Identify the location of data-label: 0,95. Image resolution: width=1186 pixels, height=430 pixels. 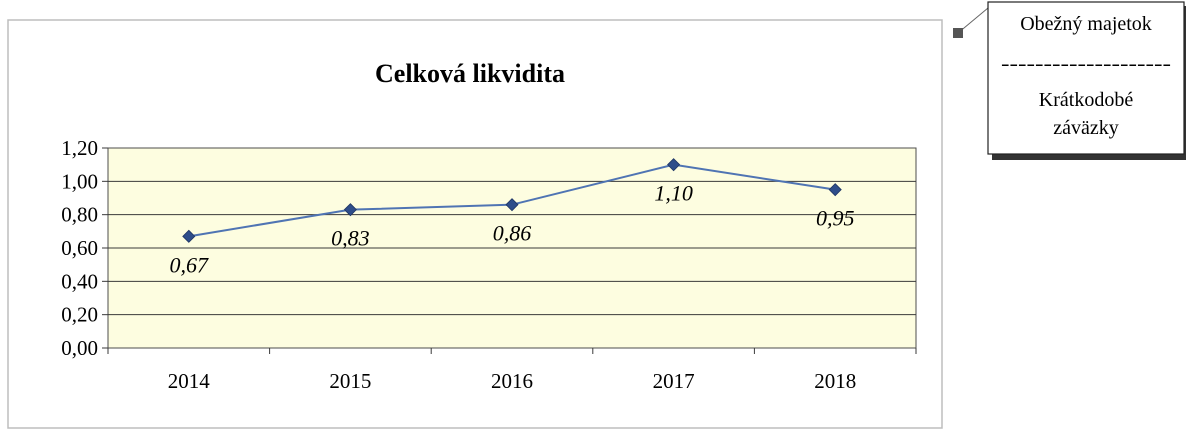
(835, 218).